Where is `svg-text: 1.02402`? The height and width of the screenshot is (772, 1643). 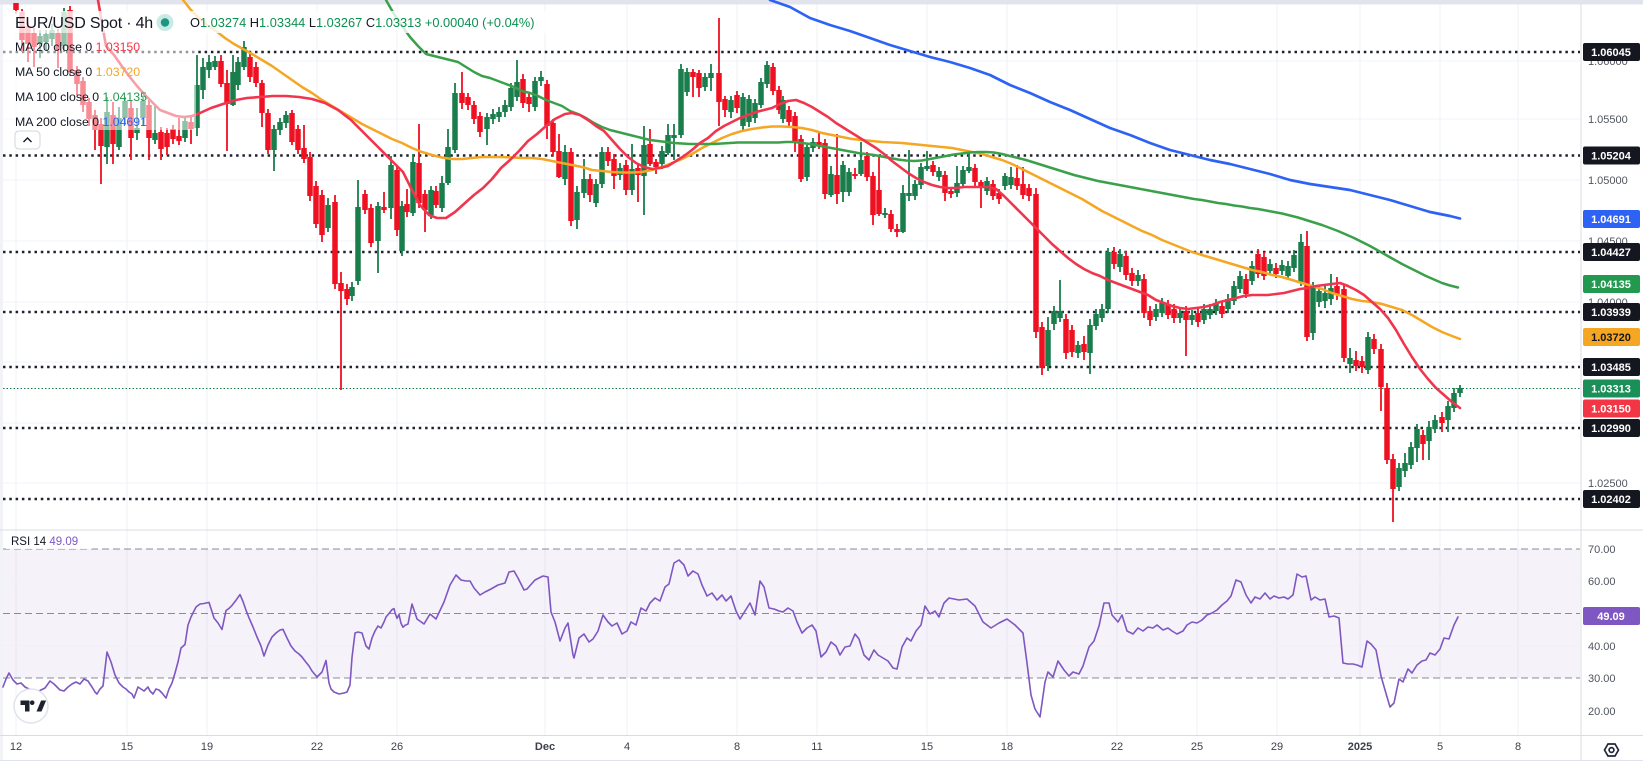
svg-text: 1.02402 is located at coordinates (1611, 500).